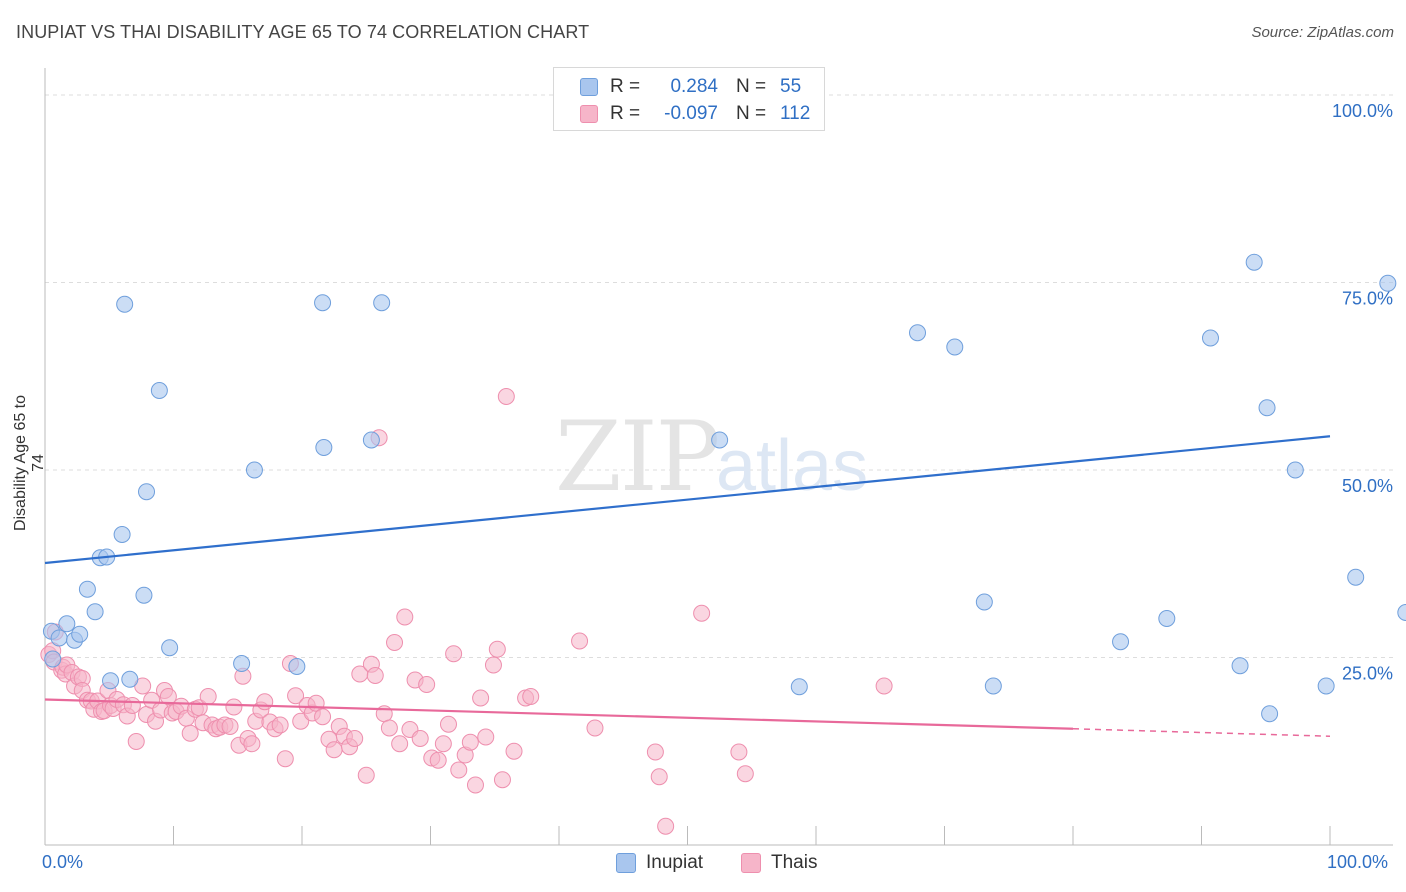 The image size is (1406, 892). I want to click on inupiat-swatch, so click(589, 87).